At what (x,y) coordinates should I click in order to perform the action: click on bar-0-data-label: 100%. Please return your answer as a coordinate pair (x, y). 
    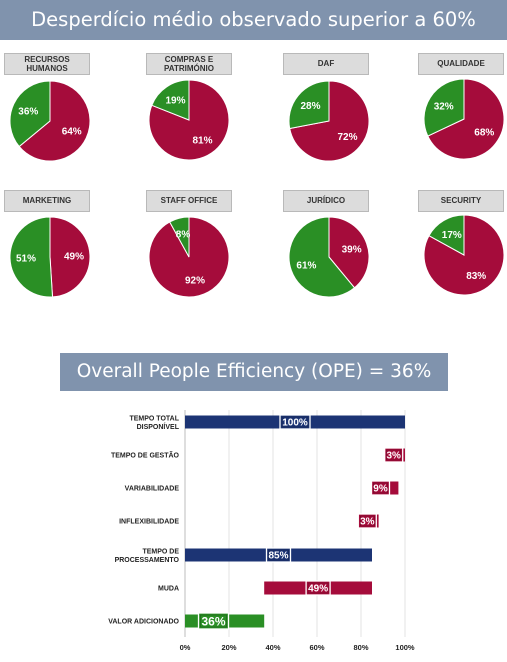
    Looking at the image, I should click on (295, 423).